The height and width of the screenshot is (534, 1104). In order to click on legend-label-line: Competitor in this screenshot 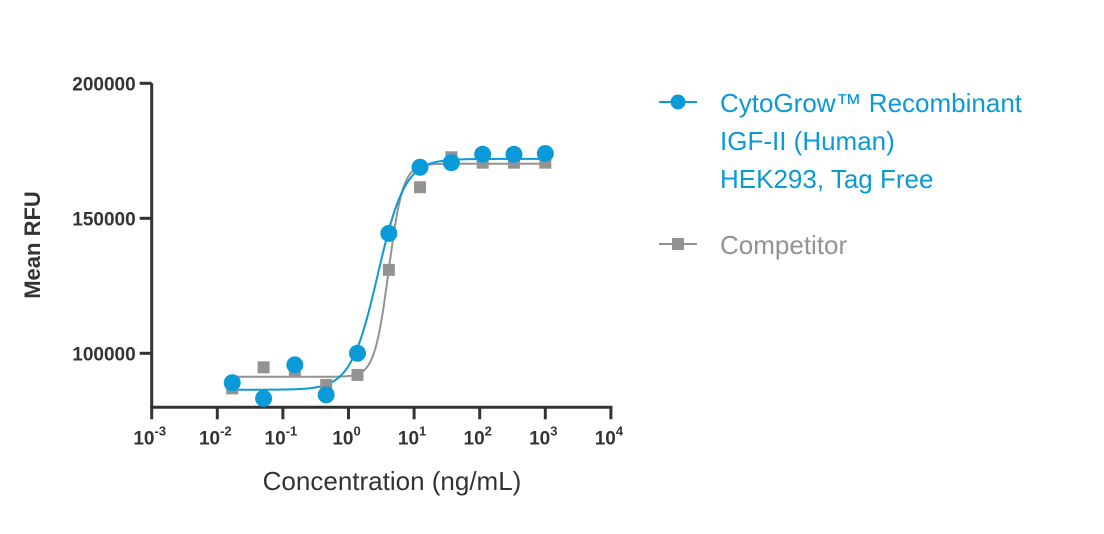, I will do `click(784, 245)`.